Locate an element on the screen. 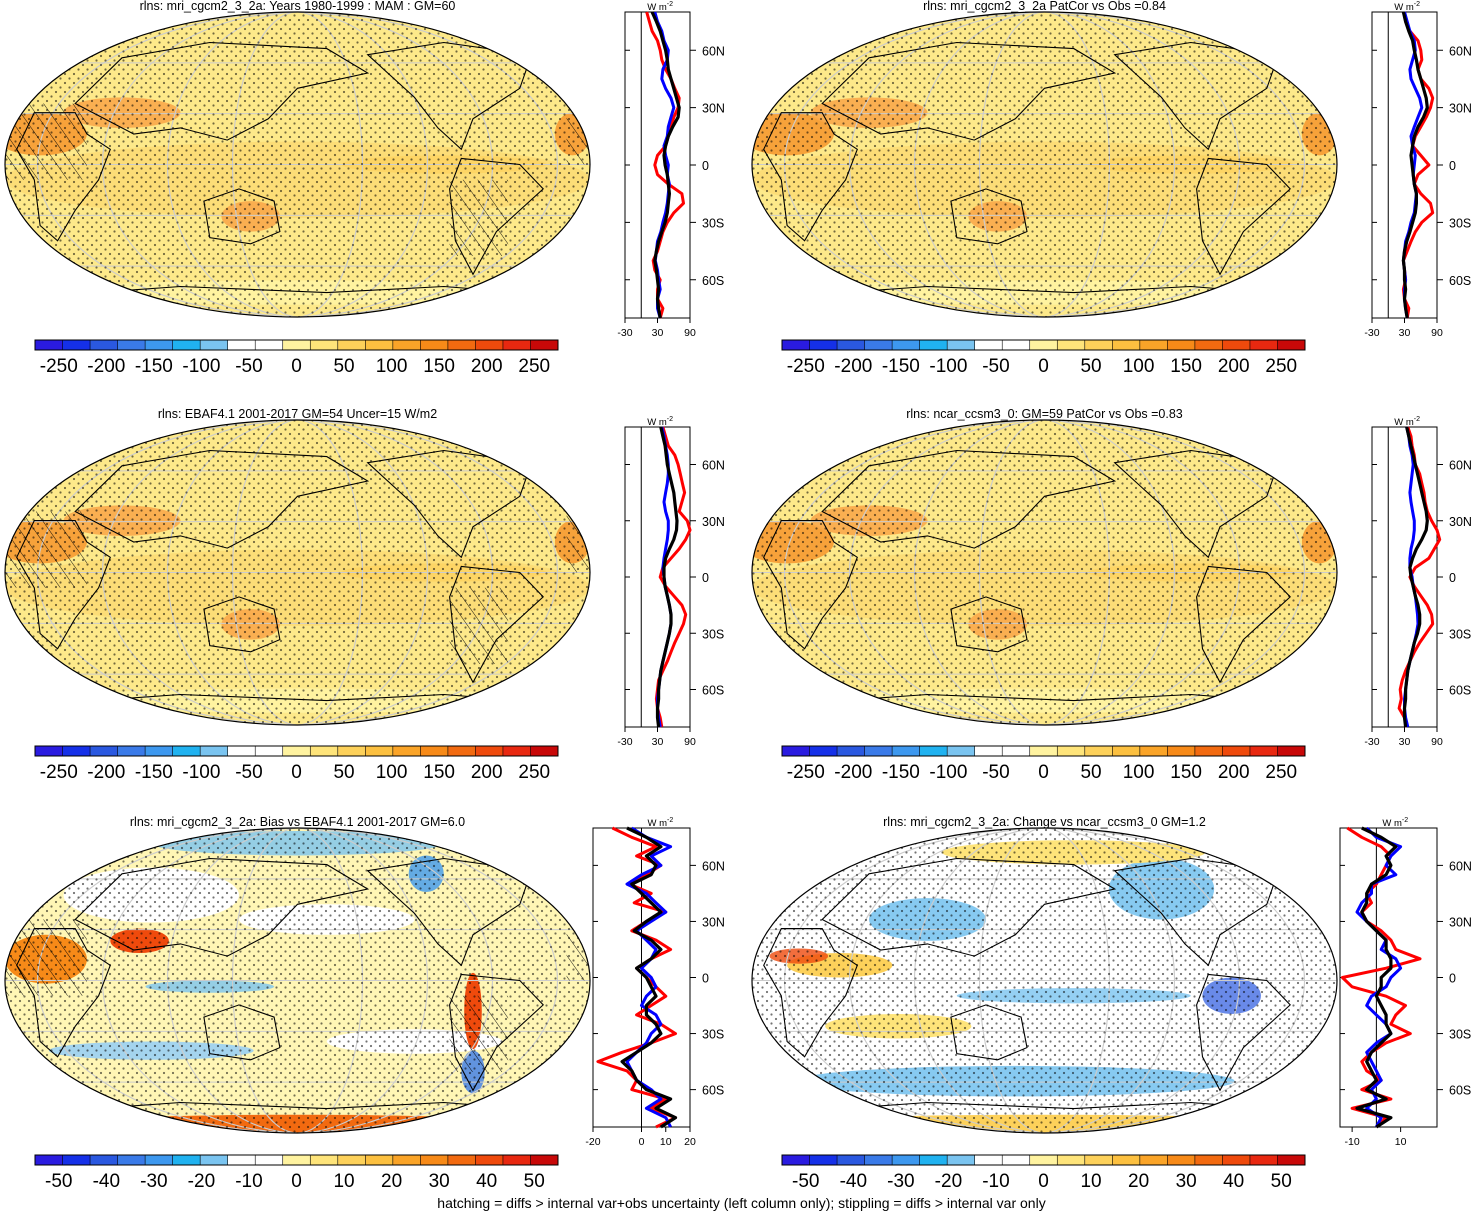 Image resolution: width=1483 pixels, height=1215 pixels. profile-line-red is located at coordinates (673, 577).